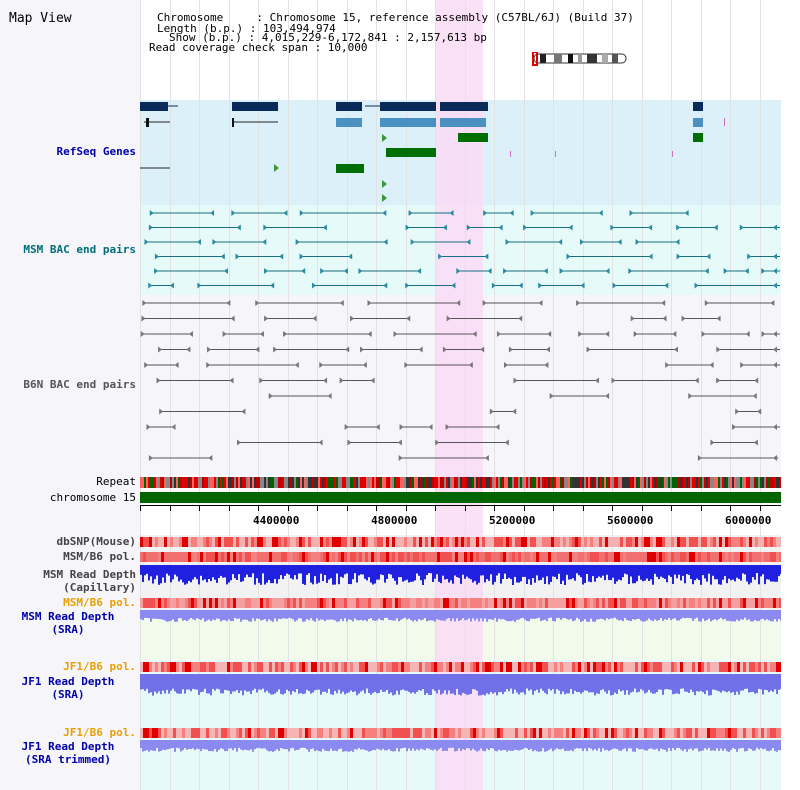 This screenshot has height=790, width=800. I want to click on track-label-jf1-read-depth-trimmed: JF1 Read Depth, so click(68, 746).